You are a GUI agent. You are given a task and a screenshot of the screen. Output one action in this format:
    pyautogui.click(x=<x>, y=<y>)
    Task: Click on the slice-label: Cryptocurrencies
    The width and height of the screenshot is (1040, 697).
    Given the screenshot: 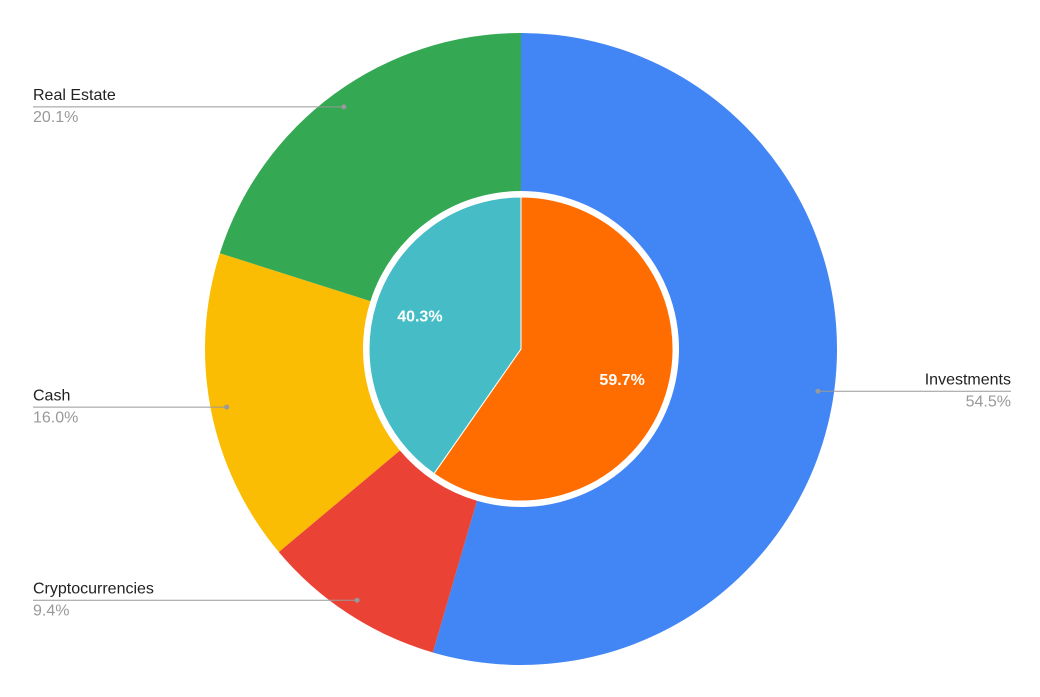 What is the action you would take?
    pyautogui.click(x=93, y=588)
    